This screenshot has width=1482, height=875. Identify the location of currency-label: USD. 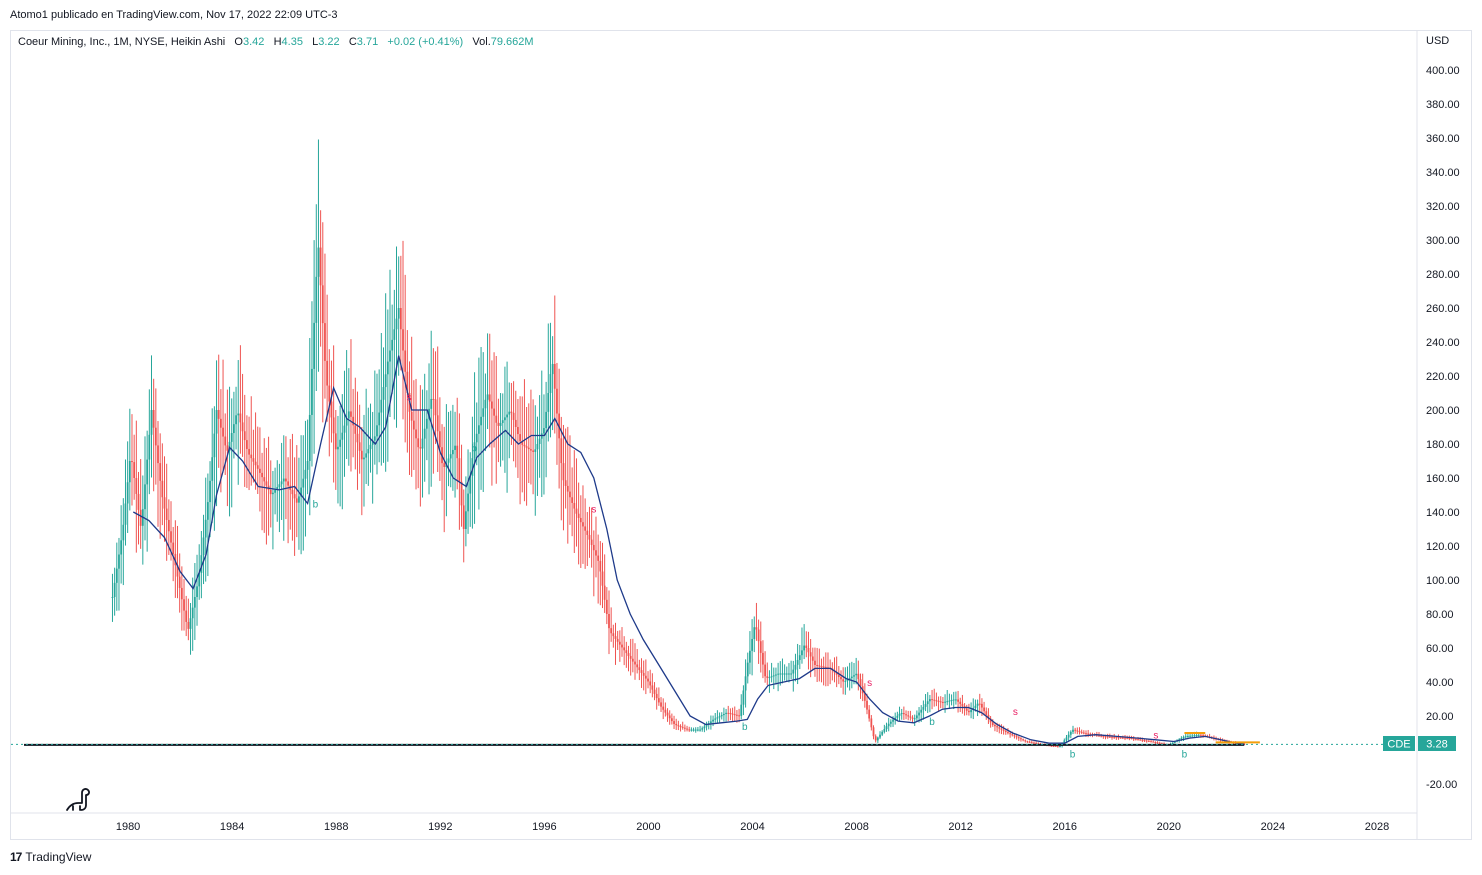
(1438, 41).